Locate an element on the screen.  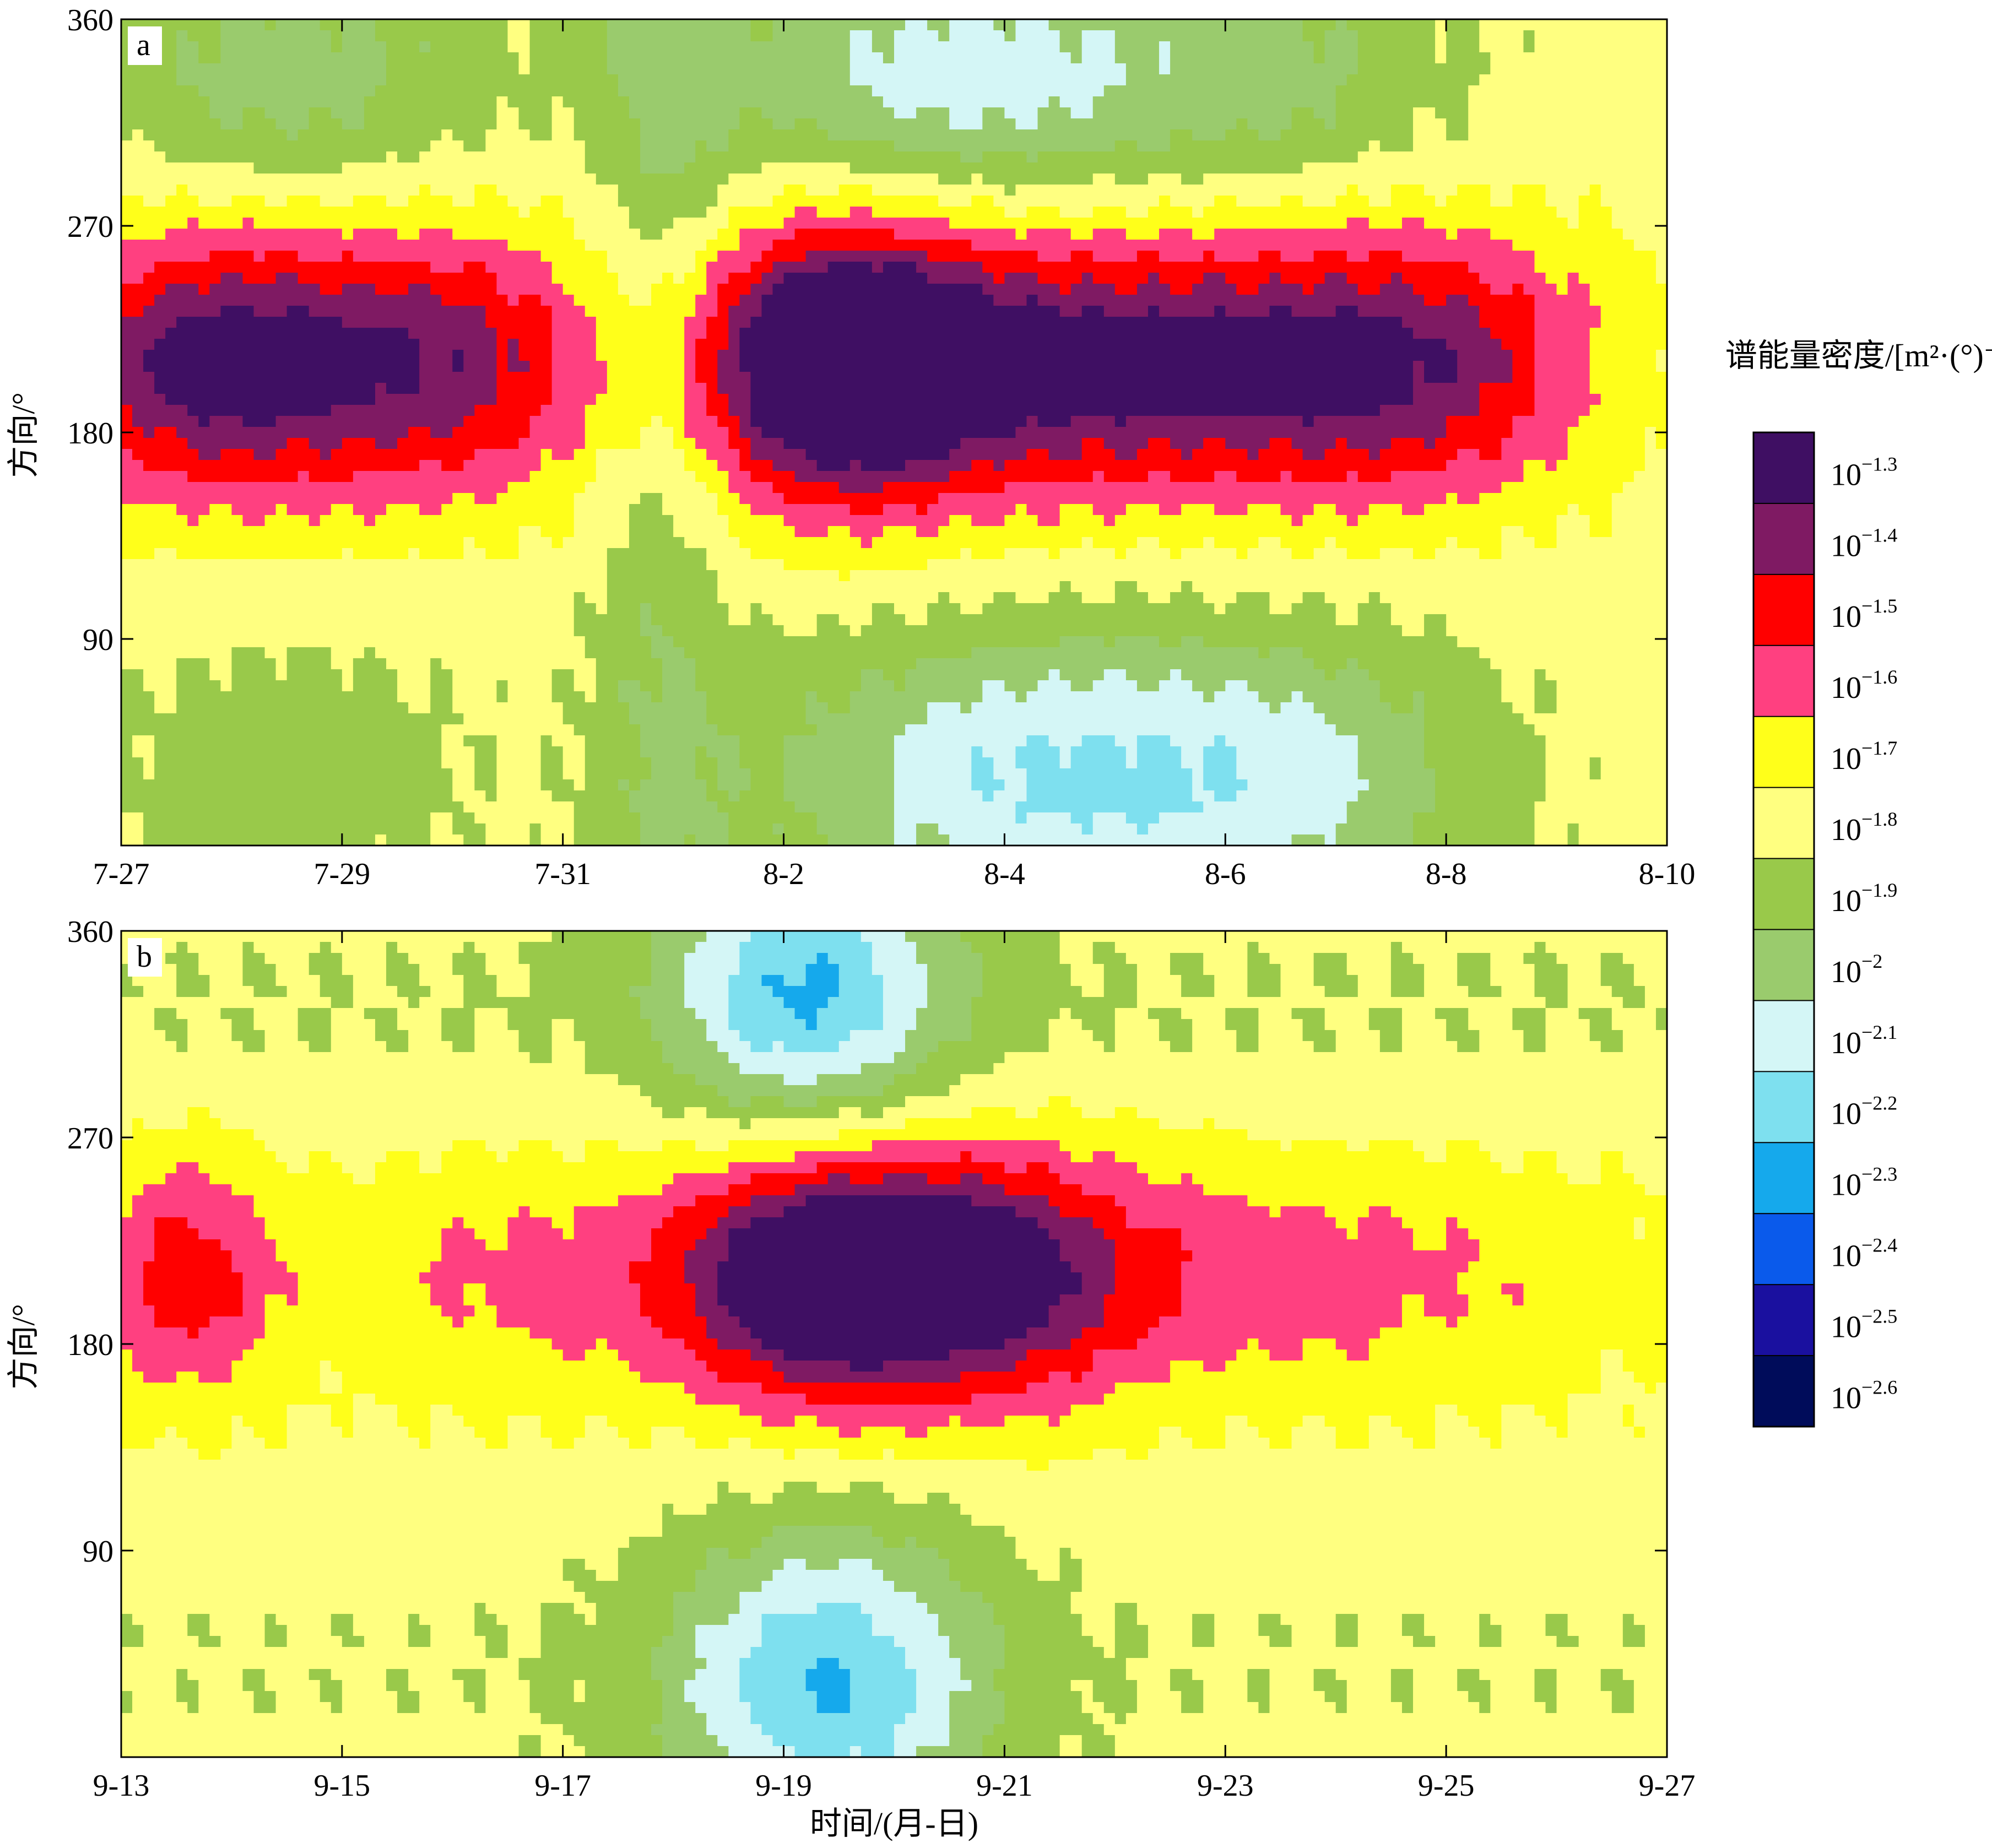
colorbar-swatch is located at coordinates (1784, 539).